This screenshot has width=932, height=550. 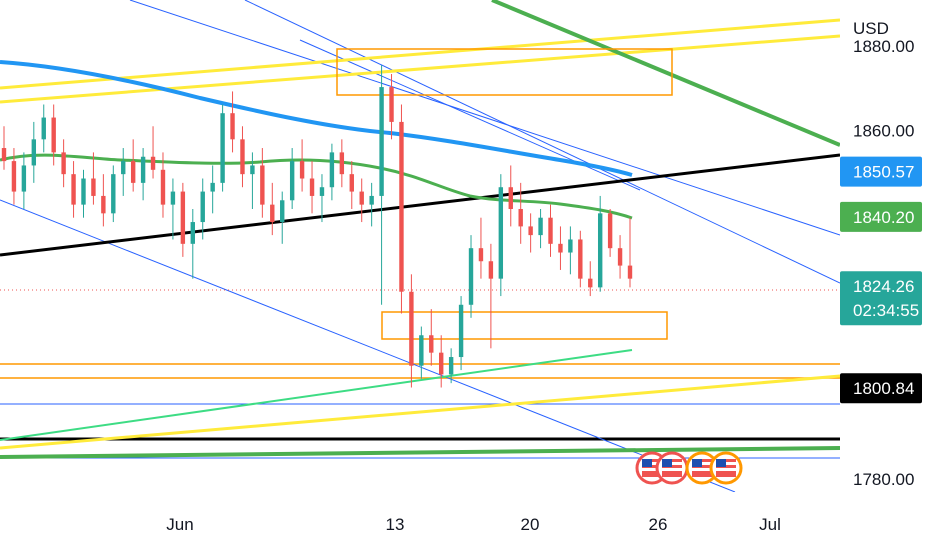 I want to click on economic-events, so click(x=689, y=468).